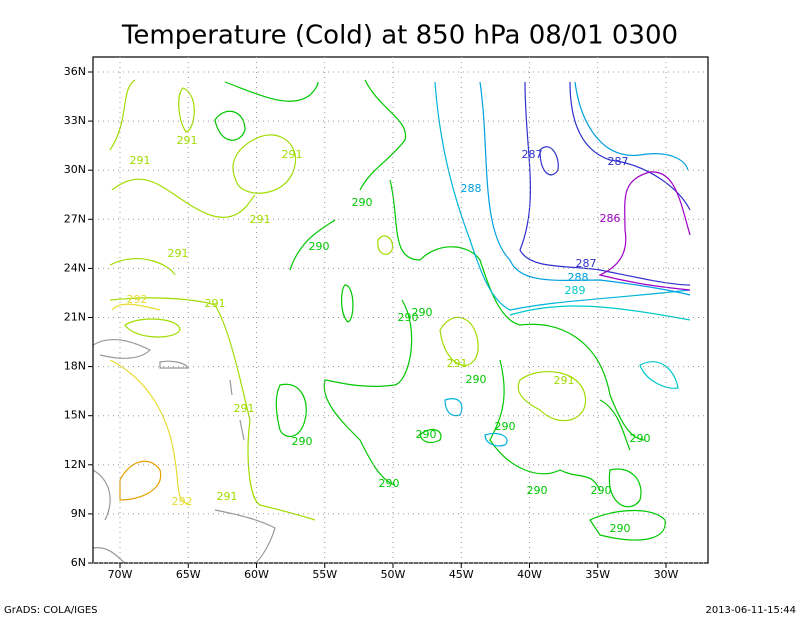  I want to click on contour-label: 286, so click(610, 218).